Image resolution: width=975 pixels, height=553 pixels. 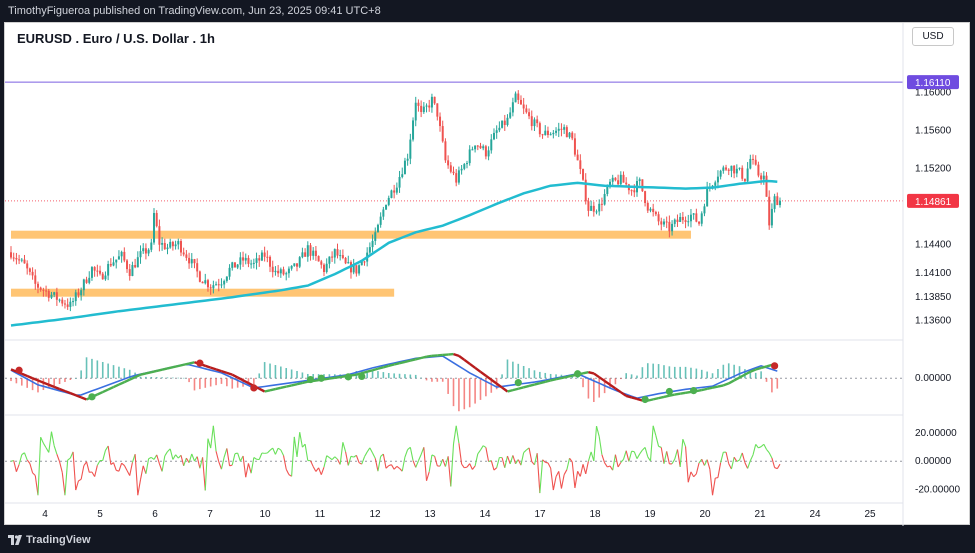 What do you see at coordinates (265, 514) in the screenshot?
I see `time-axis-label: 10` at bounding box center [265, 514].